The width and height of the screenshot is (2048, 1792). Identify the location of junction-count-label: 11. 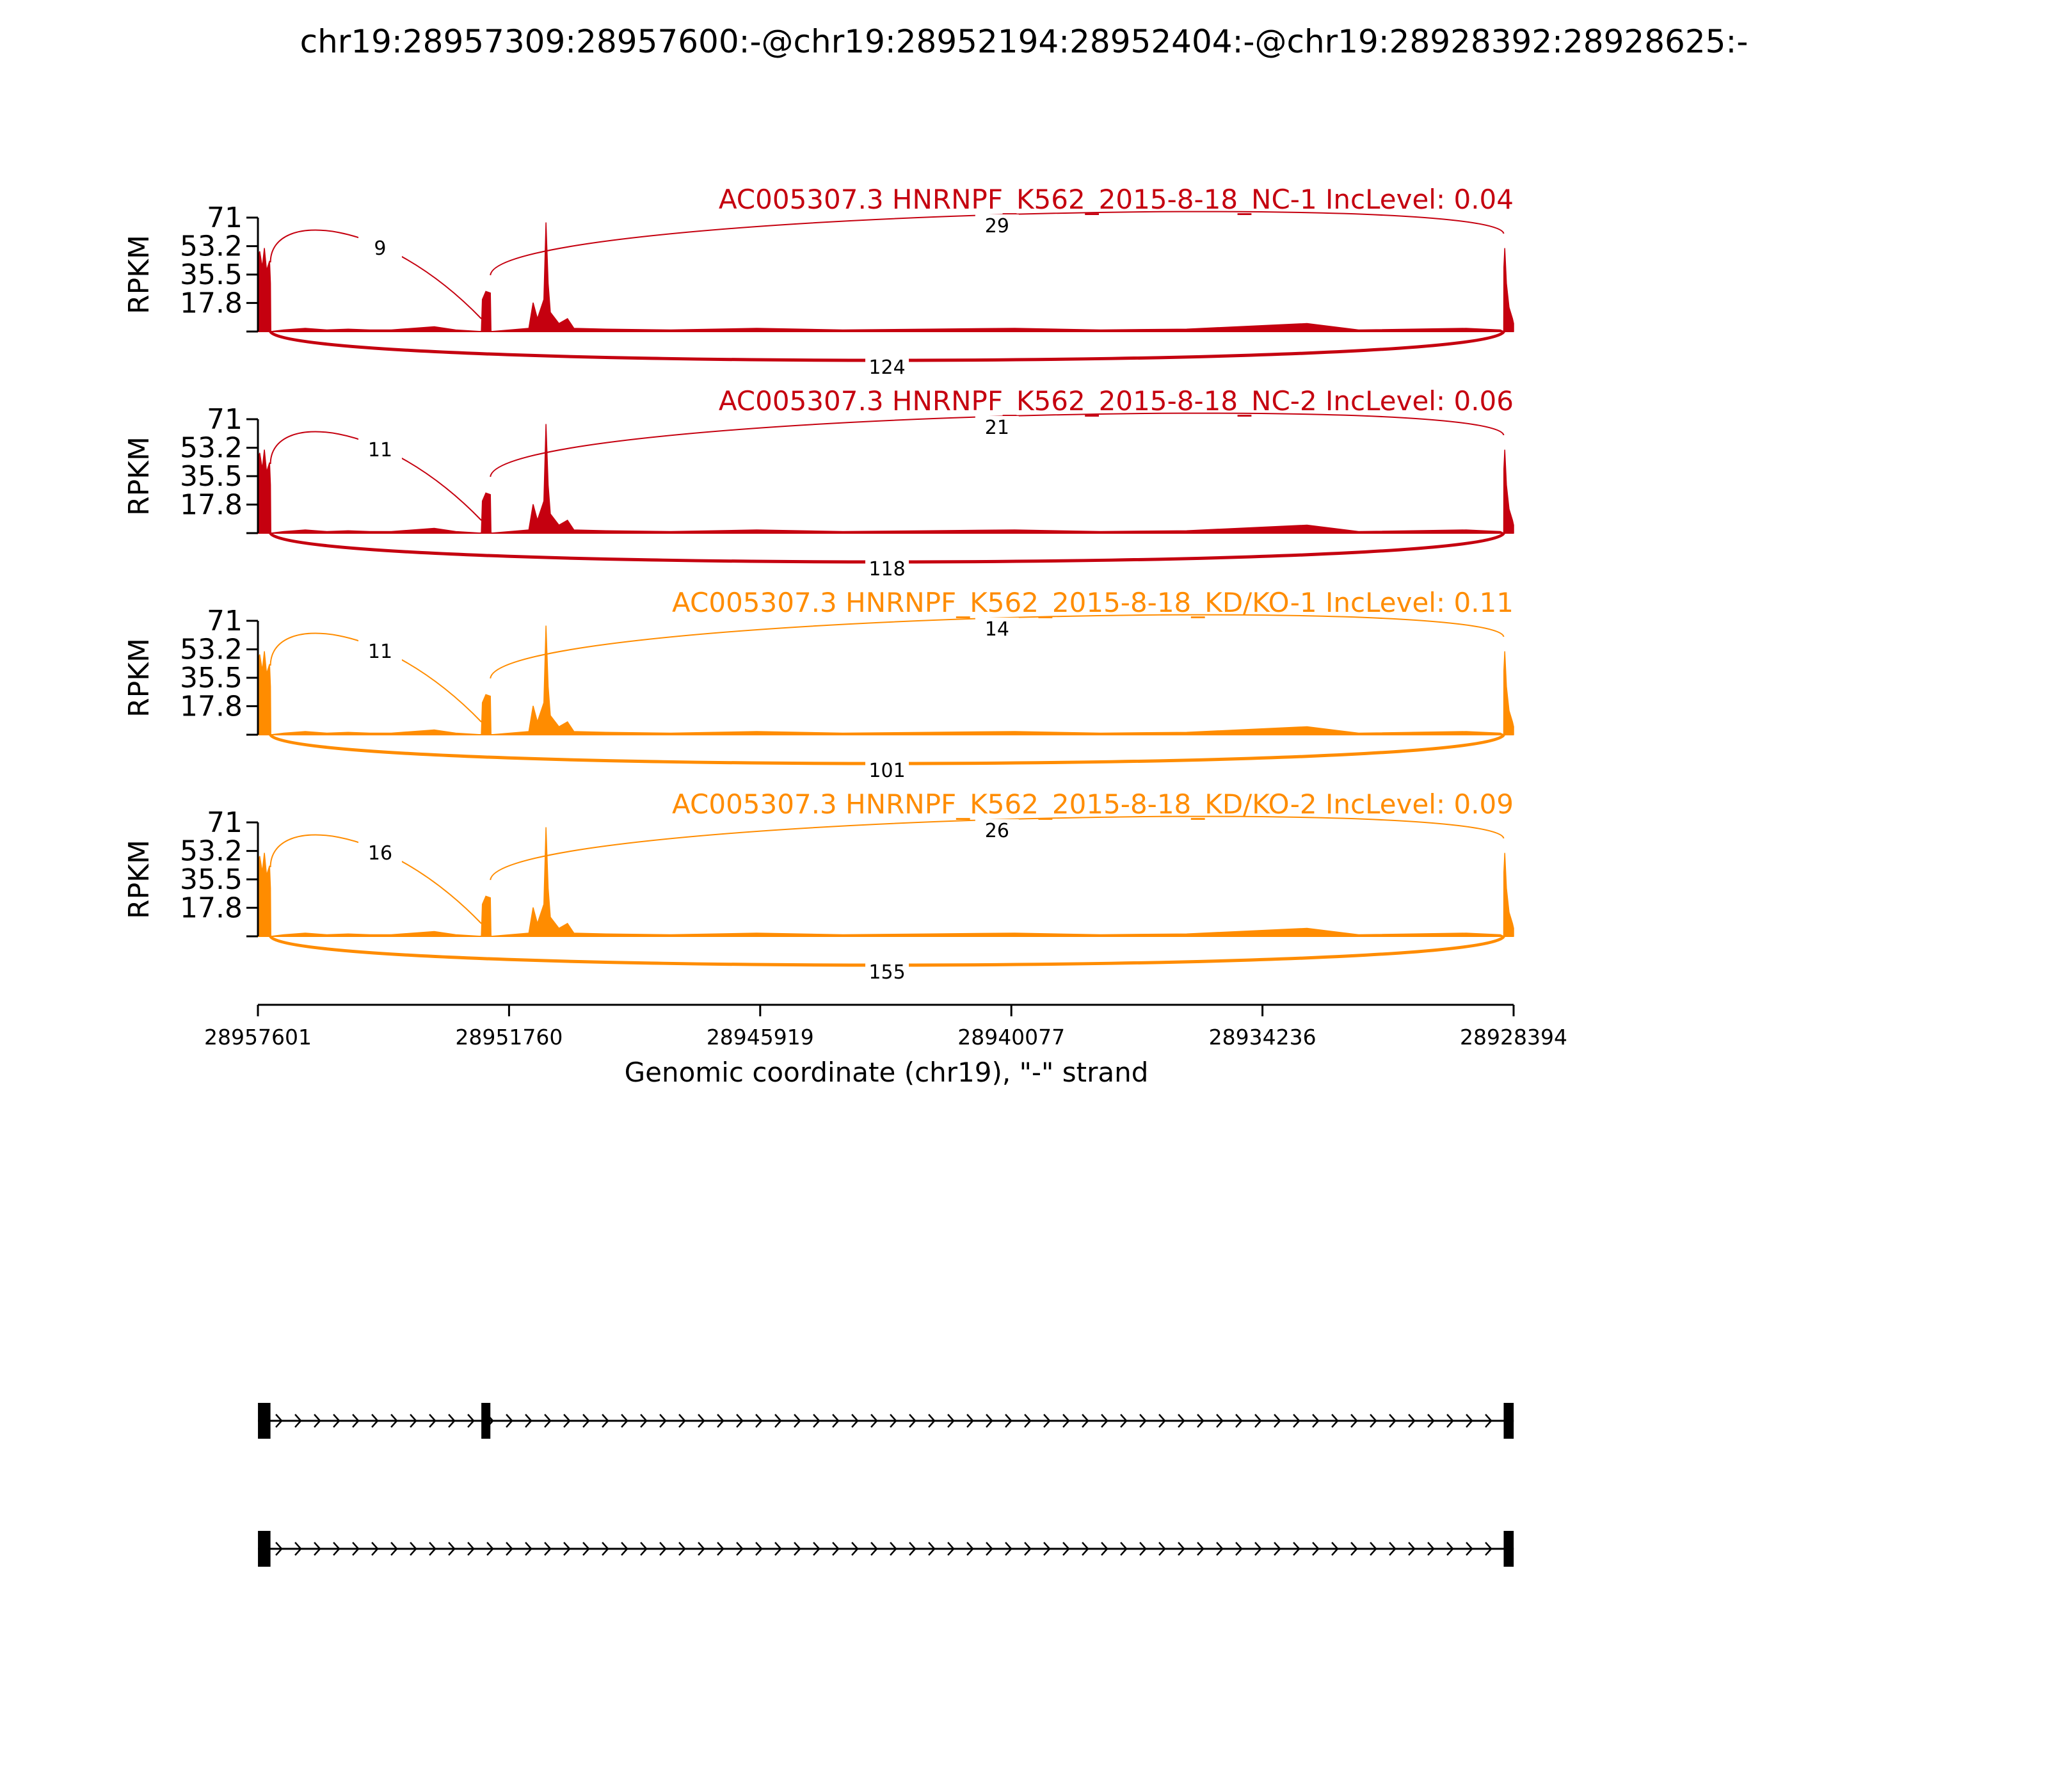
(380, 652).